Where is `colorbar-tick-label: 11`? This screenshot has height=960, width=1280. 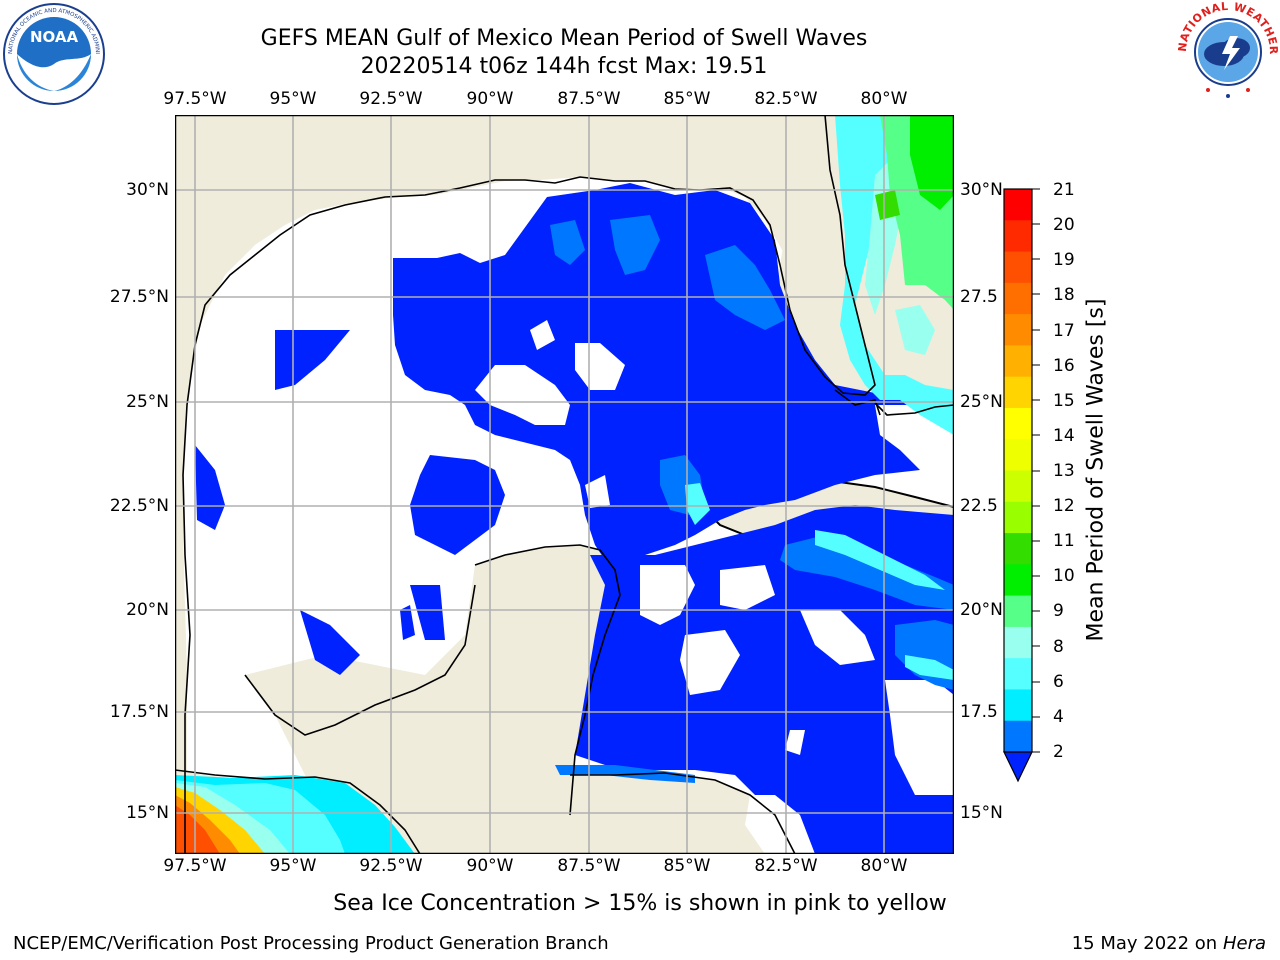
colorbar-tick-label: 11 is located at coordinates (1064, 541).